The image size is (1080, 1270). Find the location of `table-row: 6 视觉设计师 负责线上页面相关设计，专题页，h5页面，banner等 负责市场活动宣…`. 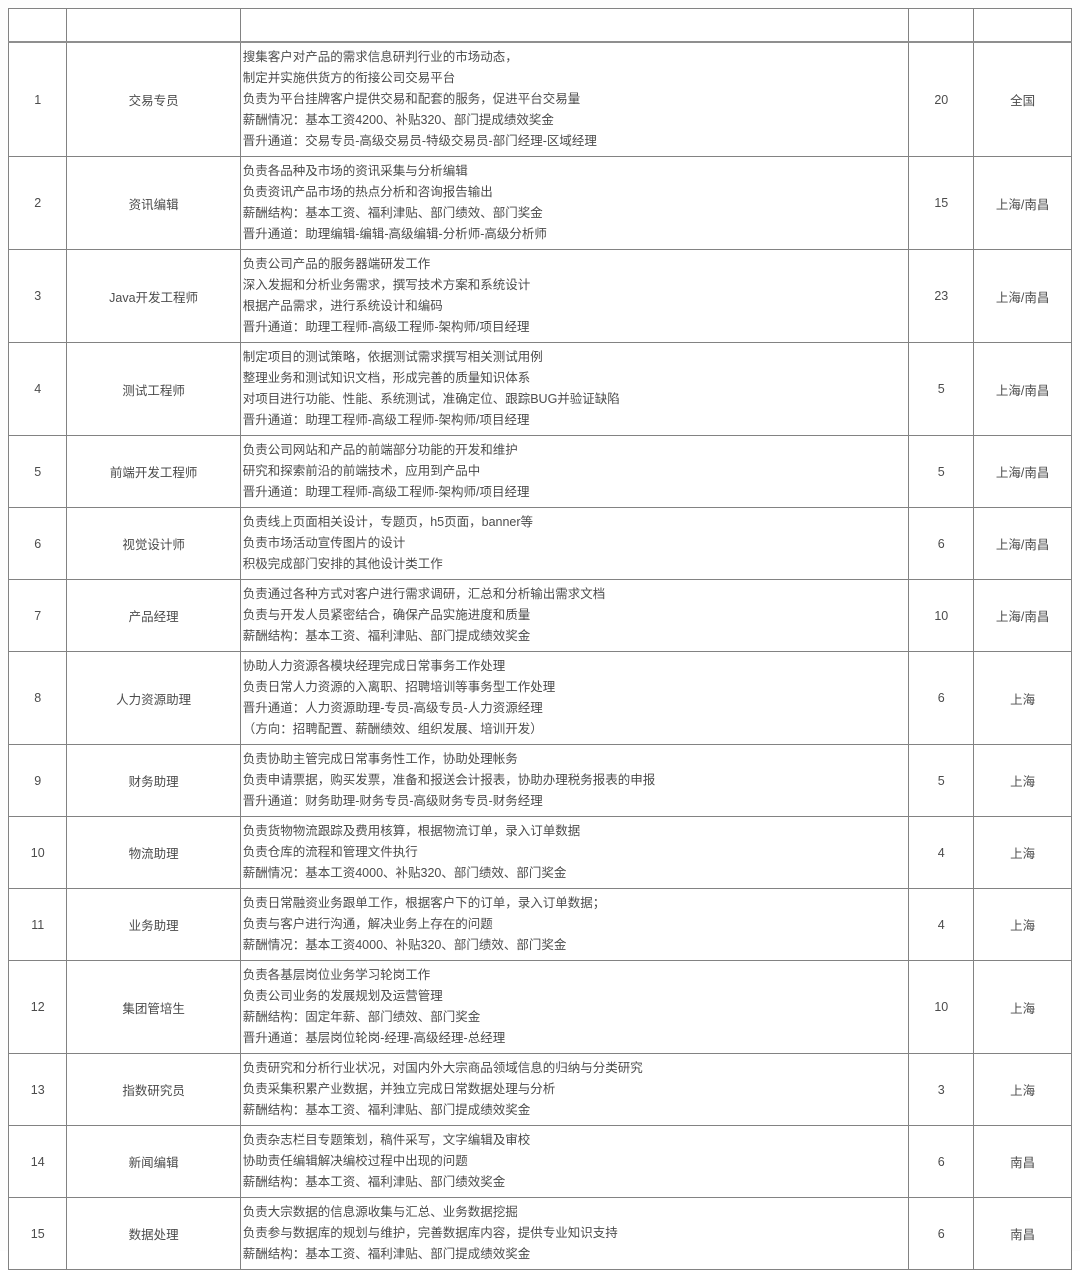

table-row: 6 视觉设计师 负责线上页面相关设计，专题页，h5页面，banner等 负责市场活动宣… is located at coordinates (539, 543).